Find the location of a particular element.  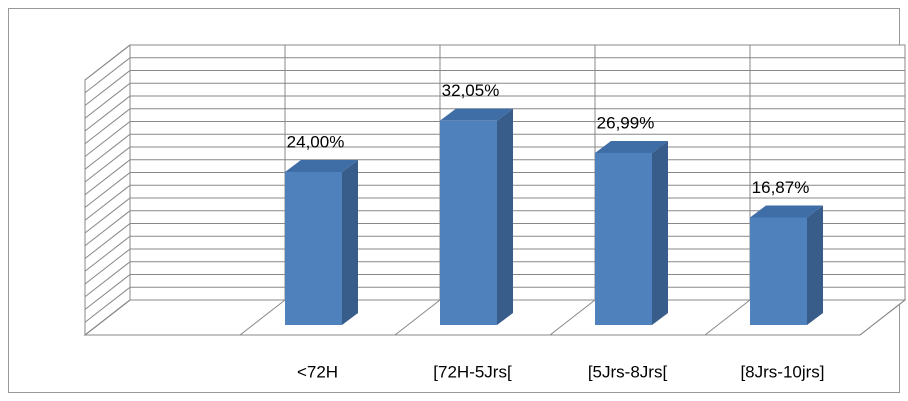

x-tick-label: [5Jrs-8Jrs[ is located at coordinates (628, 371).